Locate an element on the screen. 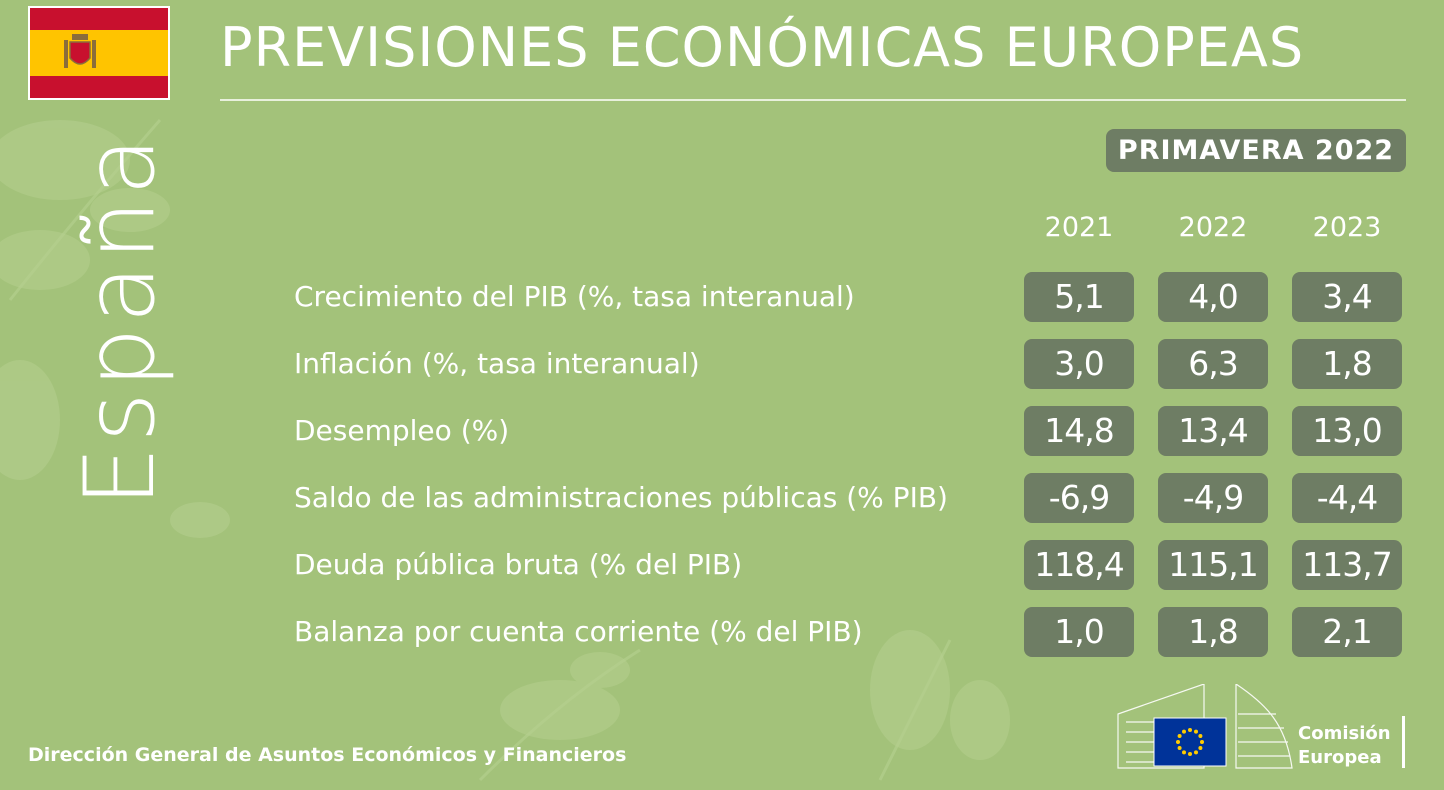 The height and width of the screenshot is (790, 1444). value-unemployment-2021: 14,8 is located at coordinates (1079, 431).